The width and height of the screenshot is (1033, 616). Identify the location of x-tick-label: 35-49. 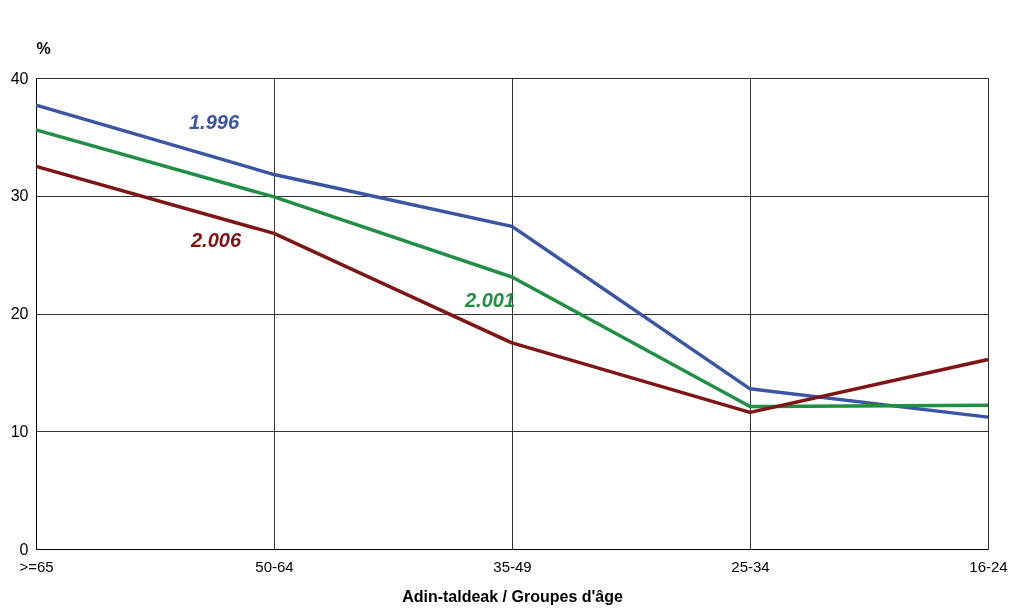
(512, 566).